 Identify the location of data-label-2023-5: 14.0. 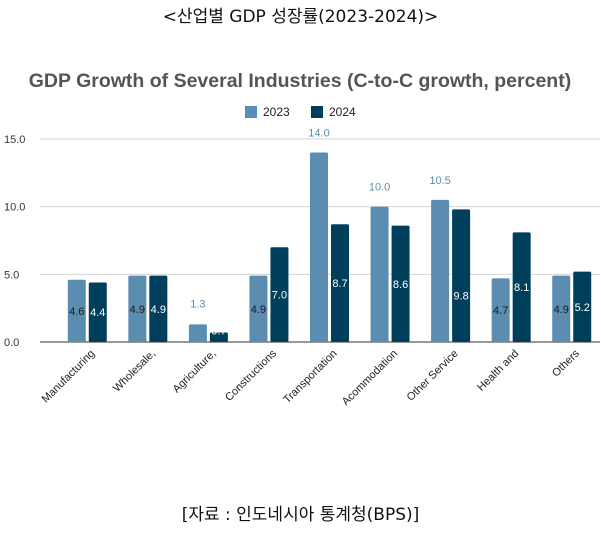
(318, 134).